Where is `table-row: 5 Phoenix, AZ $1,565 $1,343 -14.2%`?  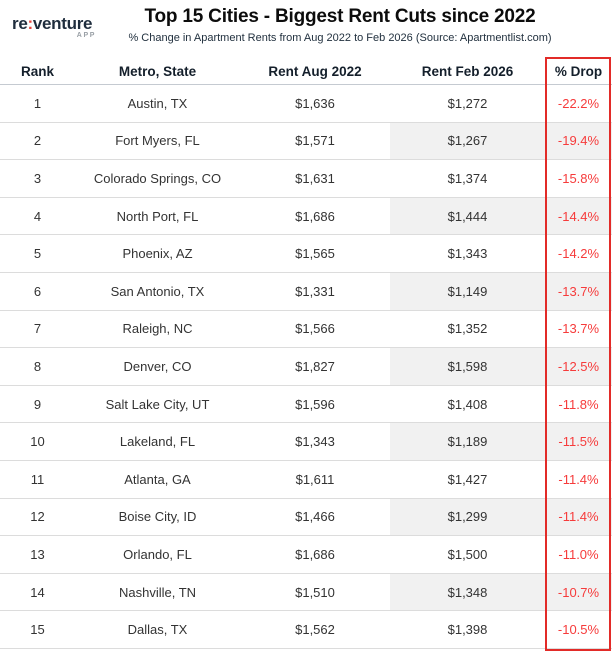 table-row: 5 Phoenix, AZ $1,565 $1,343 -14.2% is located at coordinates (306, 254).